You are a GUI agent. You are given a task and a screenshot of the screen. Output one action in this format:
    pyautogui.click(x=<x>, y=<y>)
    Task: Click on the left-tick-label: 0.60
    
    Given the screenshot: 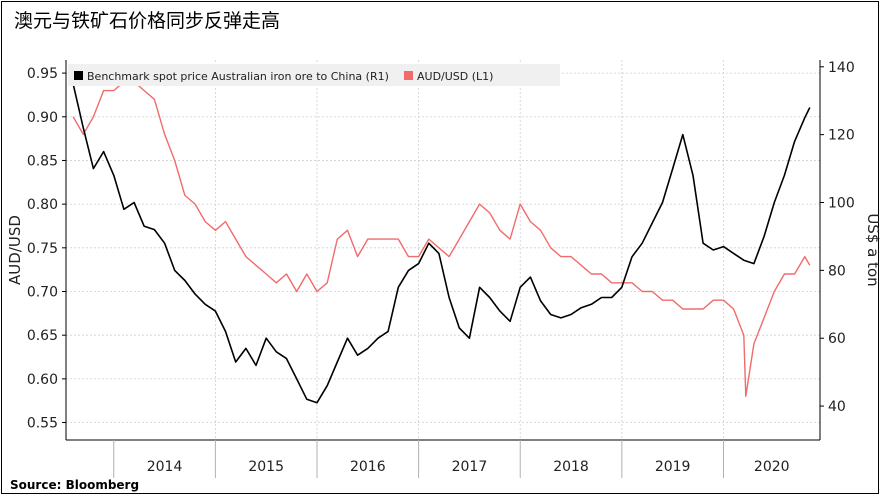 What is the action you would take?
    pyautogui.click(x=42, y=380)
    